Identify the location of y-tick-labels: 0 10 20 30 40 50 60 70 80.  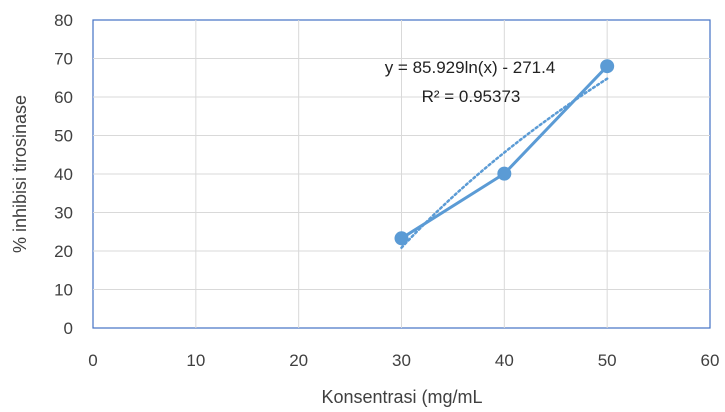
(63, 174).